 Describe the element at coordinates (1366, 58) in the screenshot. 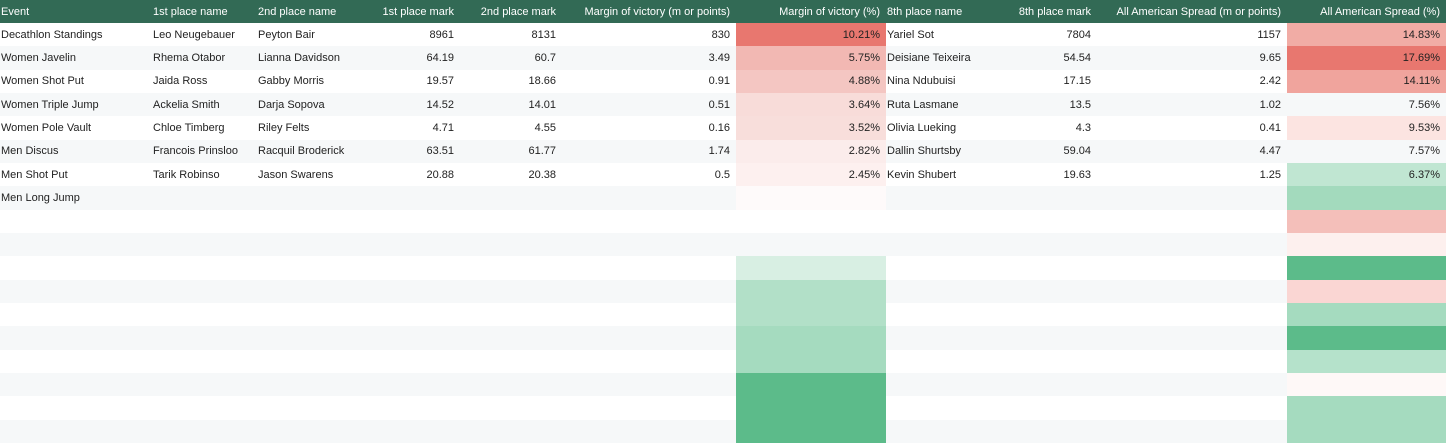

I see `table-cell: 17.69%` at that location.